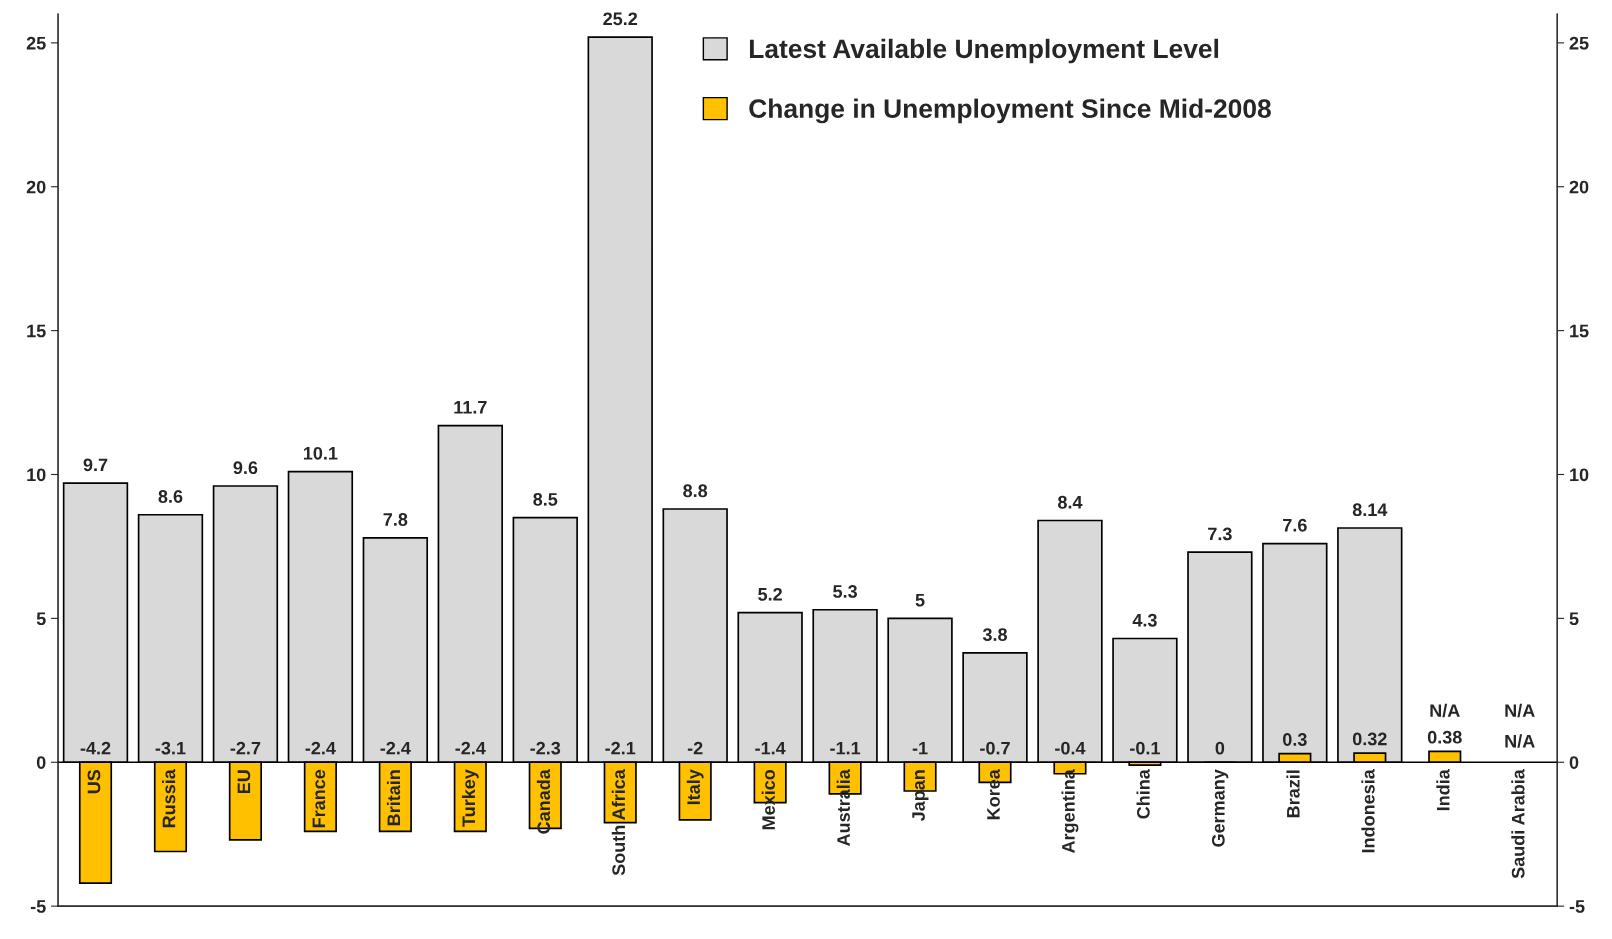  Describe the element at coordinates (770, 748) in the screenshot. I see `data-label: -1.4` at that location.